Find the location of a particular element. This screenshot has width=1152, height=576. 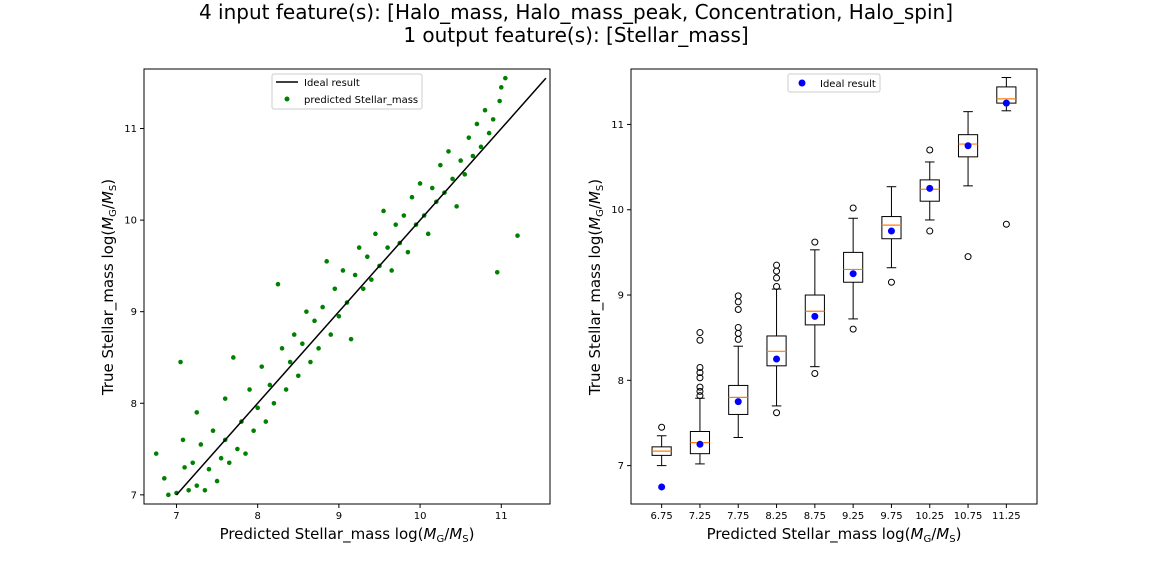

boxplot-x-tick-label: 10.25 is located at coordinates (929, 516).